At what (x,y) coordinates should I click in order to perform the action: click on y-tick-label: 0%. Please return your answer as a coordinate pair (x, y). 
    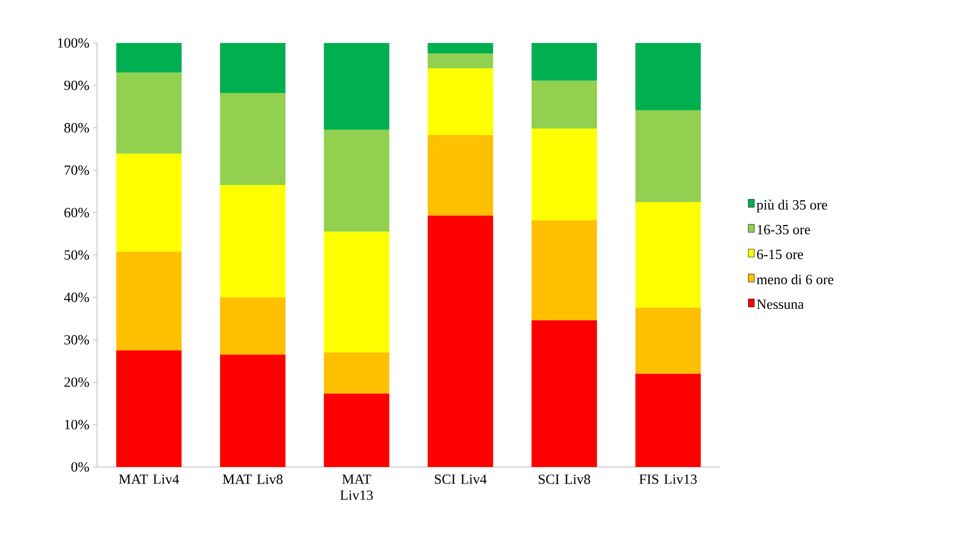
    Looking at the image, I should click on (80, 467).